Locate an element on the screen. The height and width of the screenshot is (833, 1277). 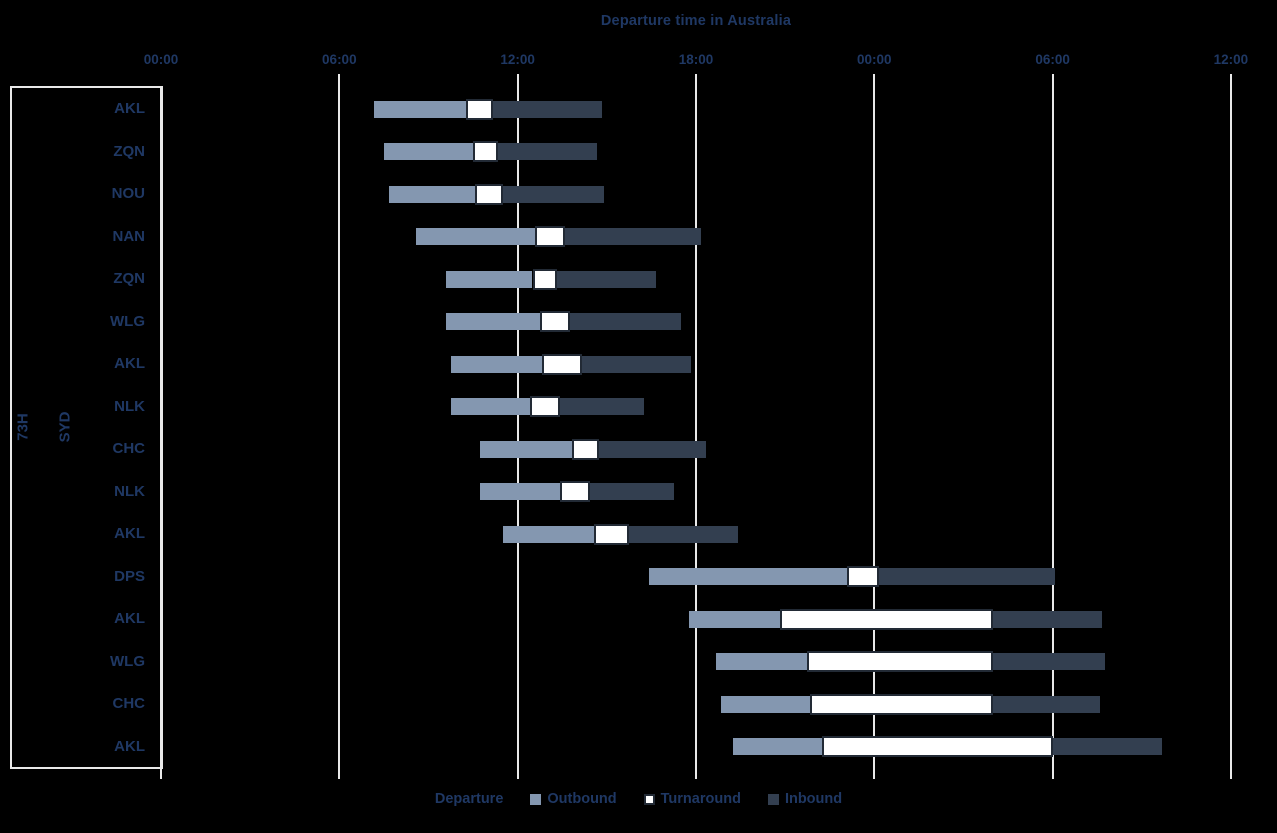
legend-label: Departure is located at coordinates (469, 799).